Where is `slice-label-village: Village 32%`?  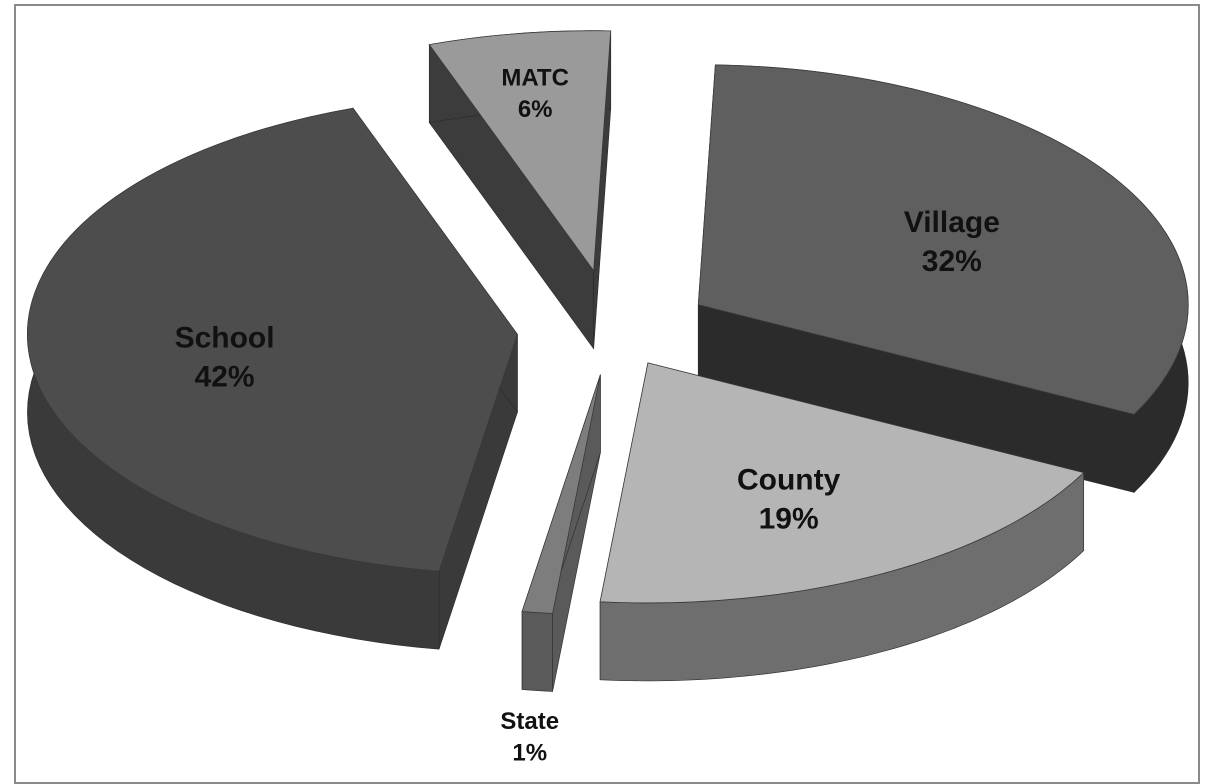
slice-label-village: Village 32% is located at coordinates (952, 242).